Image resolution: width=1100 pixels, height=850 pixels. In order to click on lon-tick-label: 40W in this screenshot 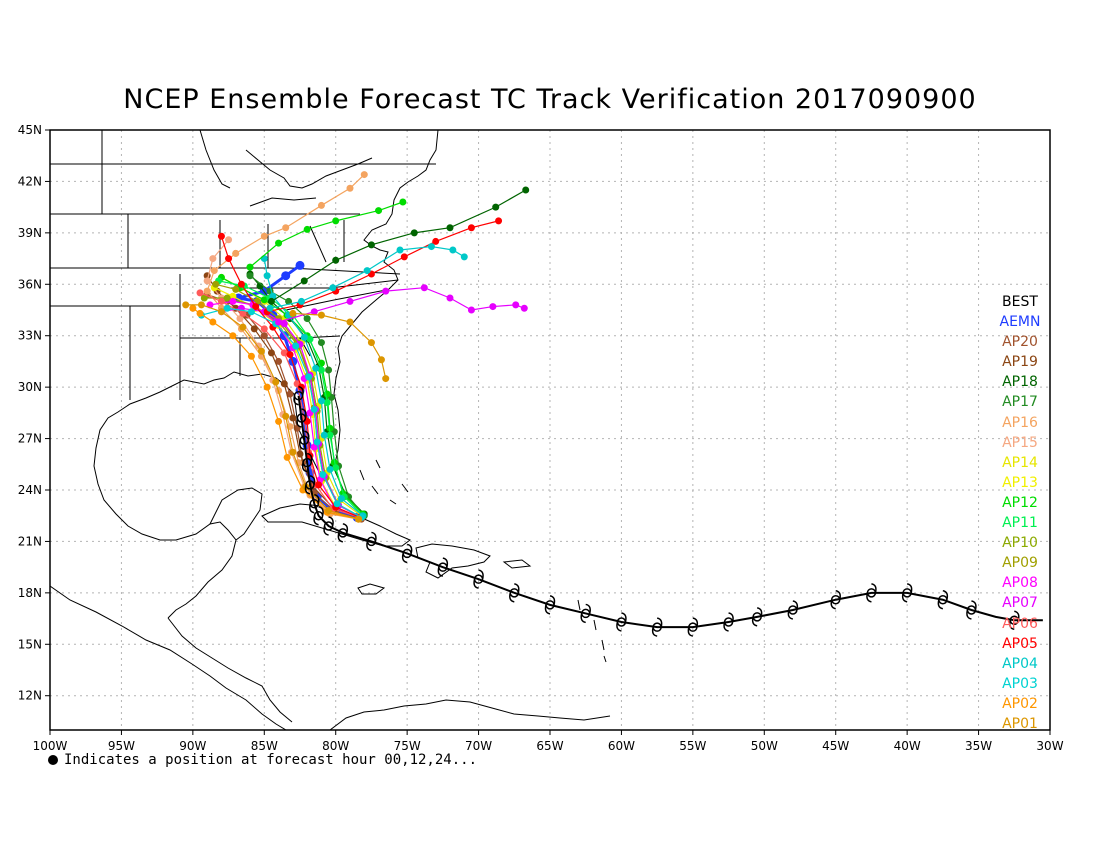, I will do `click(907, 746)`.